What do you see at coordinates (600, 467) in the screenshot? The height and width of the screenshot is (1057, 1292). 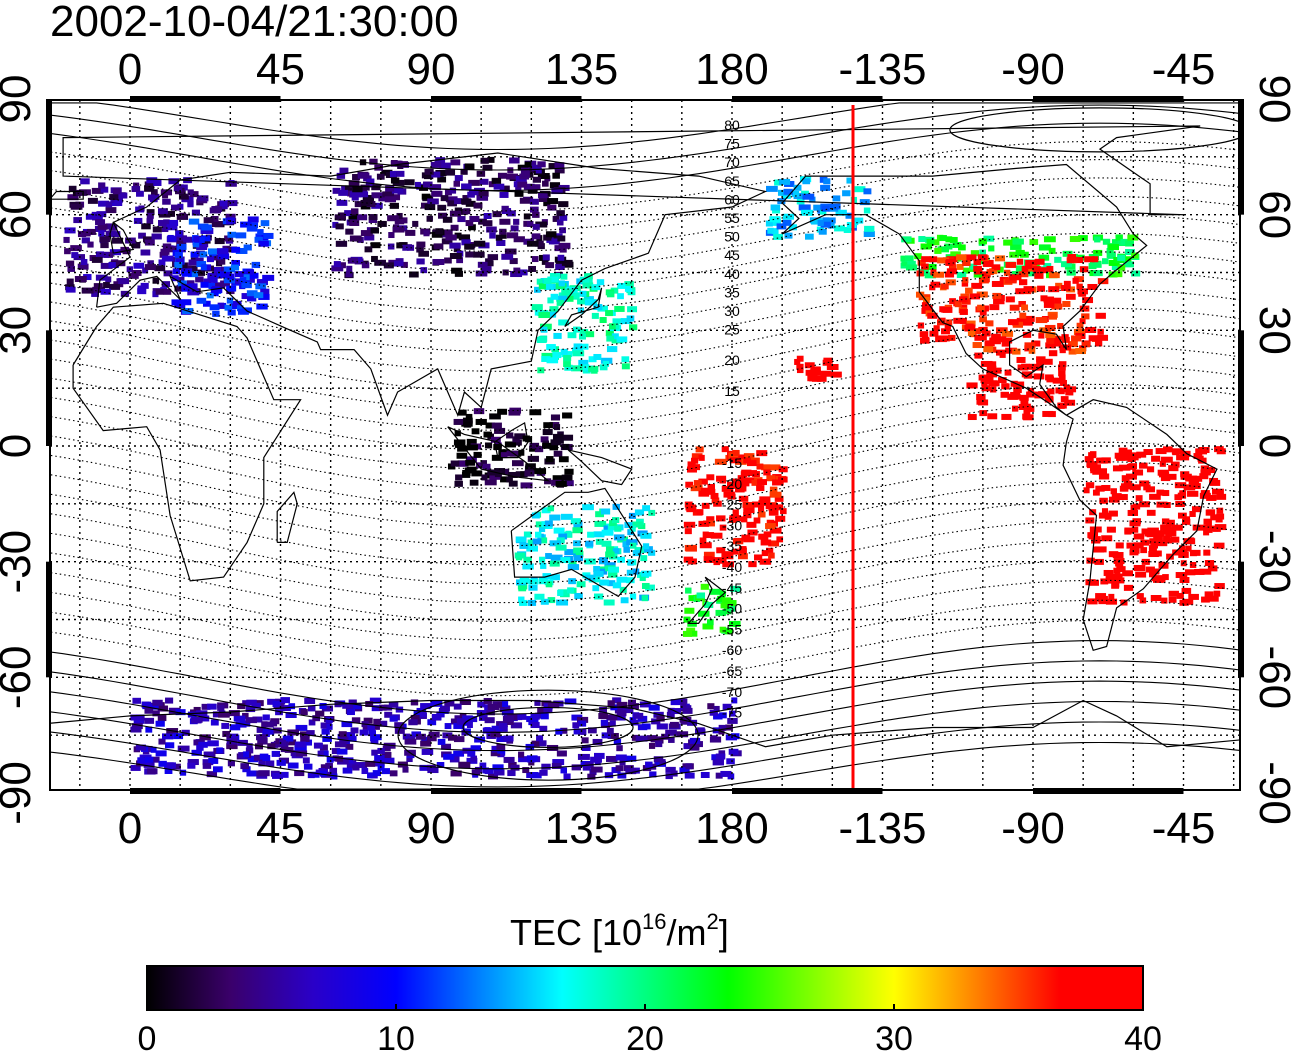 I see `coastline` at bounding box center [600, 467].